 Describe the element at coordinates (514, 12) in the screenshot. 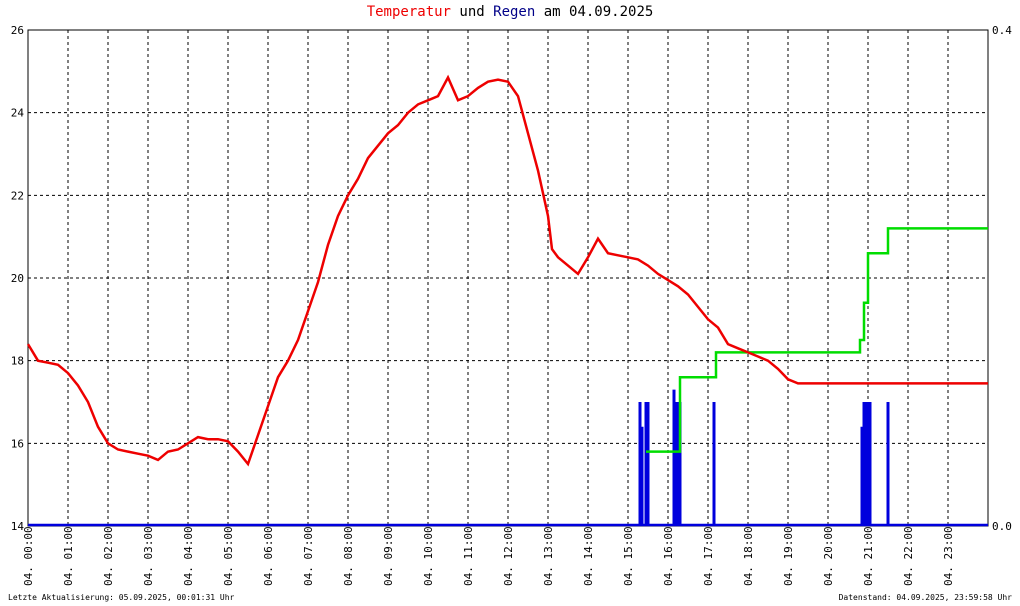

I see `title-rain: Regen` at that location.